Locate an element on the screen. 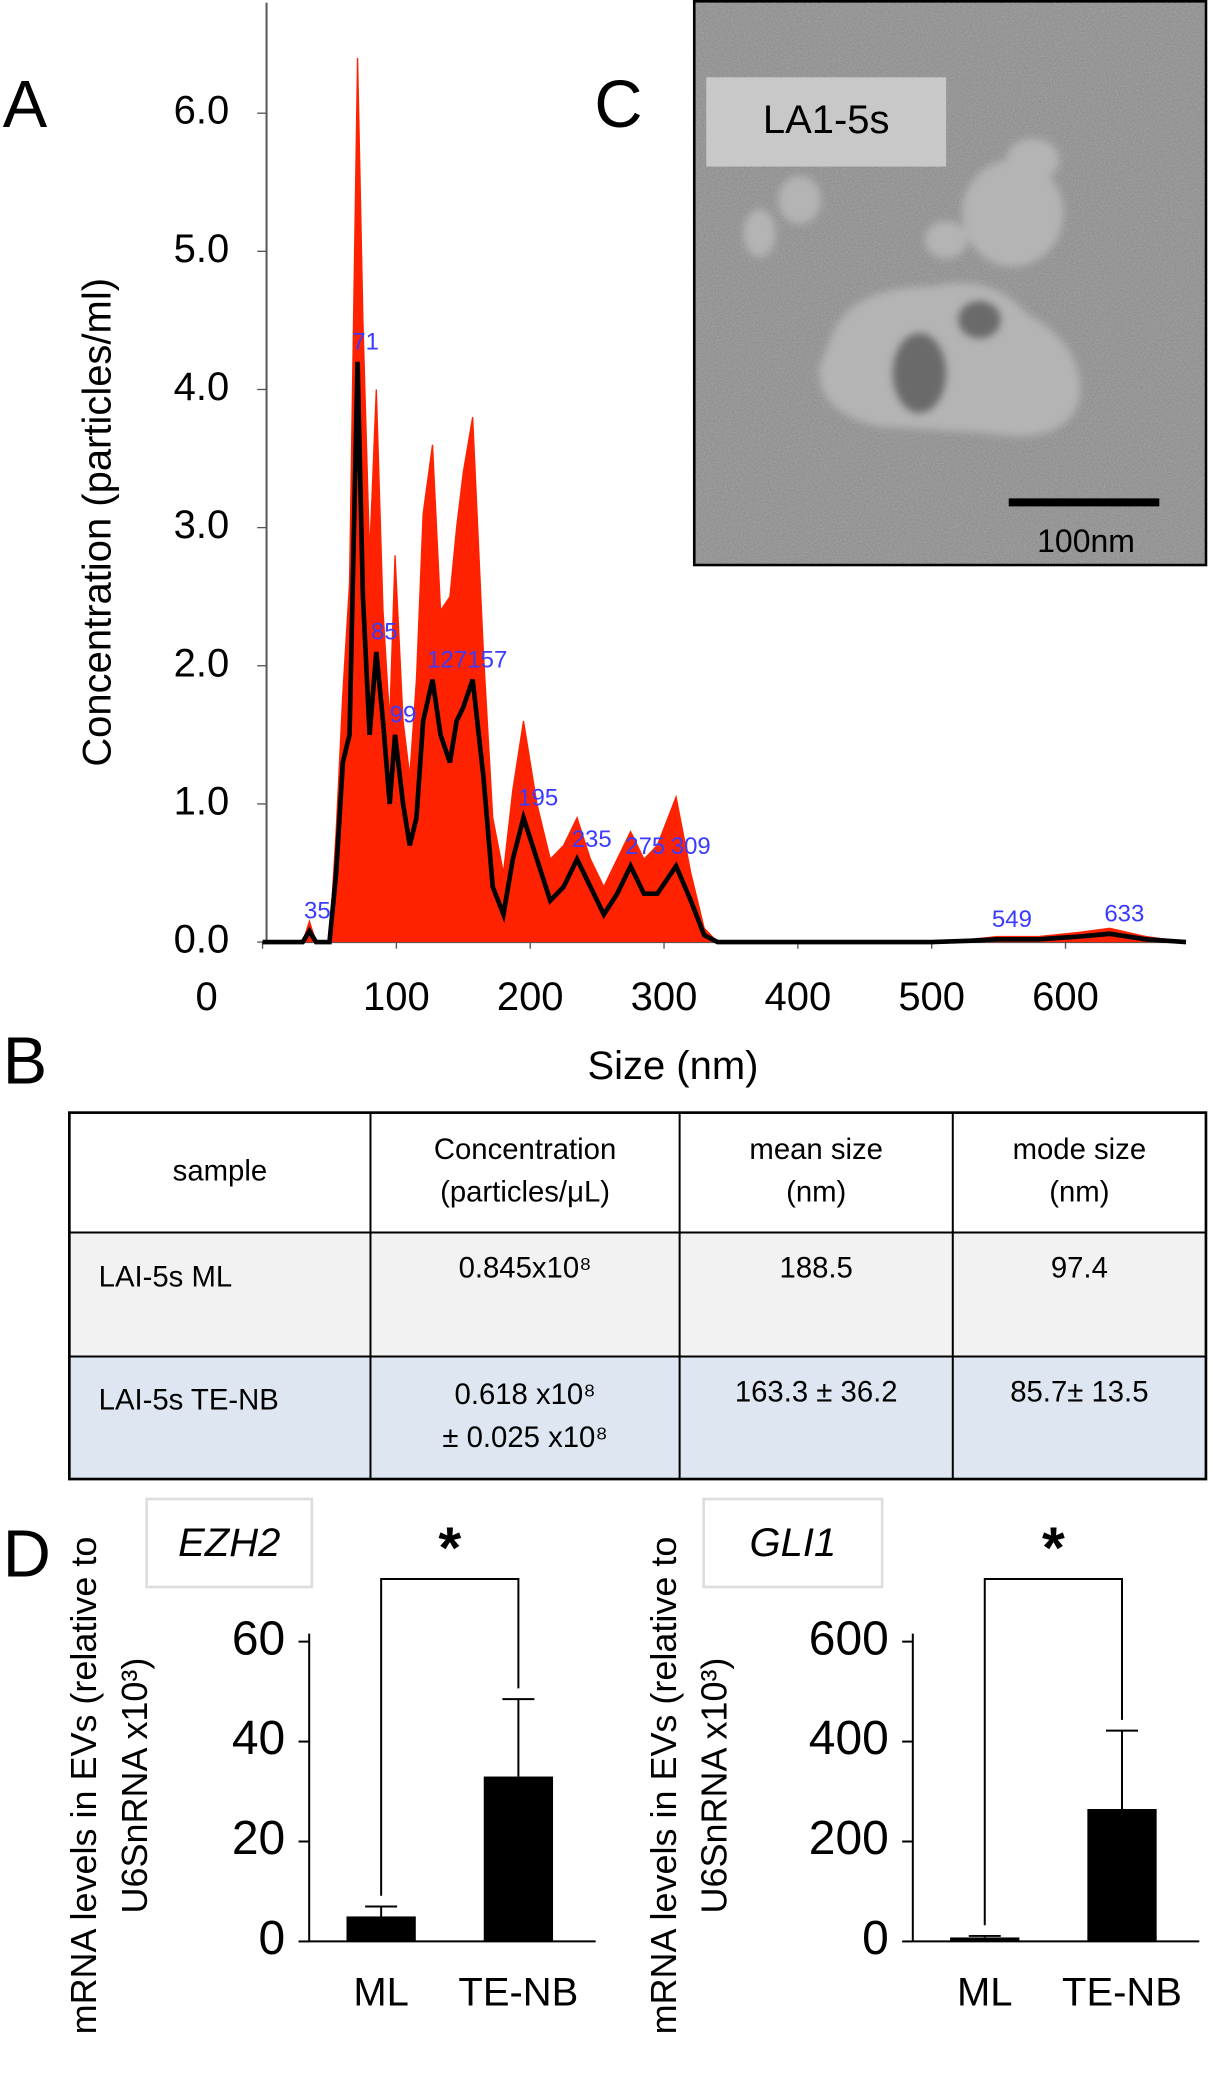 The image size is (1210, 2100). y-tick-label: 20 is located at coordinates (258, 1838).